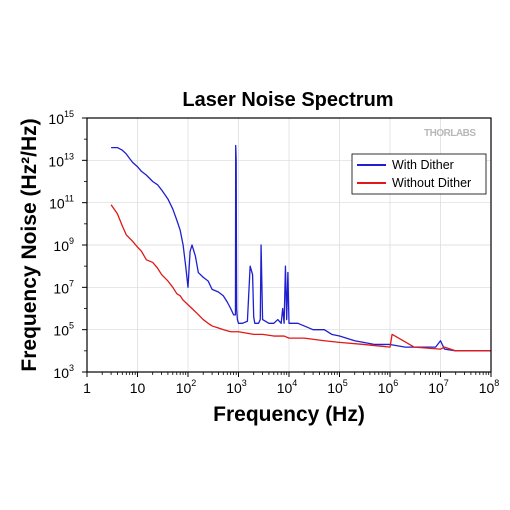 Image resolution: width=510 pixels, height=510 pixels. Describe the element at coordinates (186, 387) in the screenshot. I see `tick-label: 10²` at that location.